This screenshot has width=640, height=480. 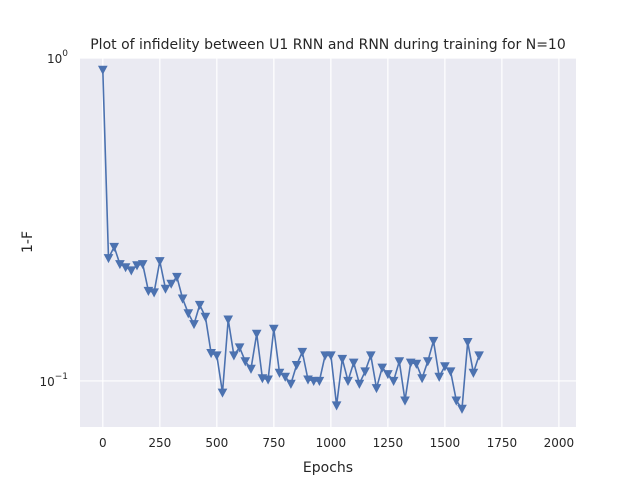 I want to click on x-tick-label: 0, so click(x=103, y=443).